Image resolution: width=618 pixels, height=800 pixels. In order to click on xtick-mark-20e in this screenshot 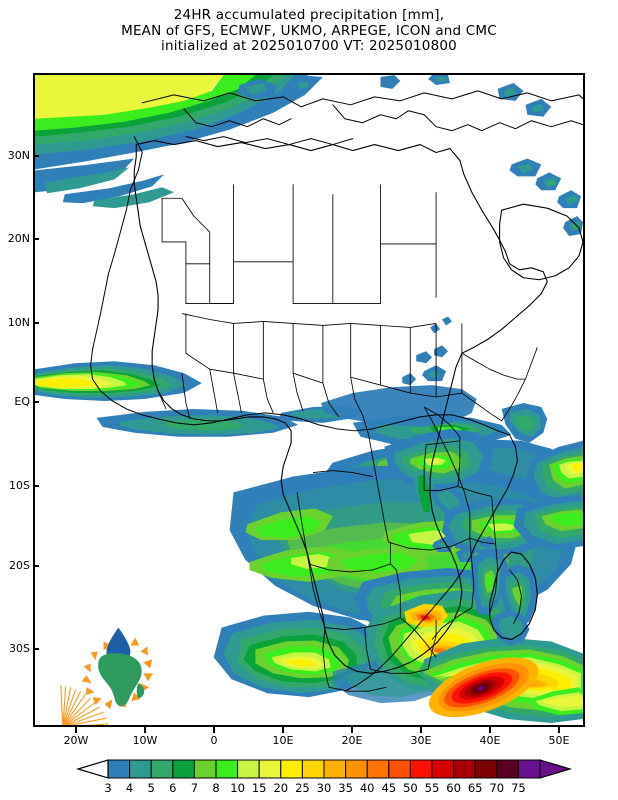, I will do `click(352, 730)`.